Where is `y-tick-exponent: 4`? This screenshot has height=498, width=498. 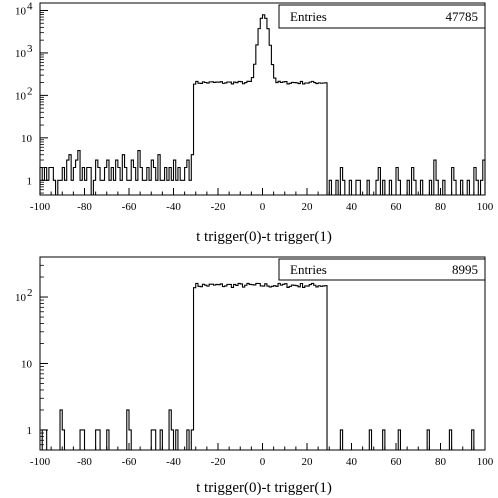
y-tick-exponent: 4 is located at coordinates (30, 6).